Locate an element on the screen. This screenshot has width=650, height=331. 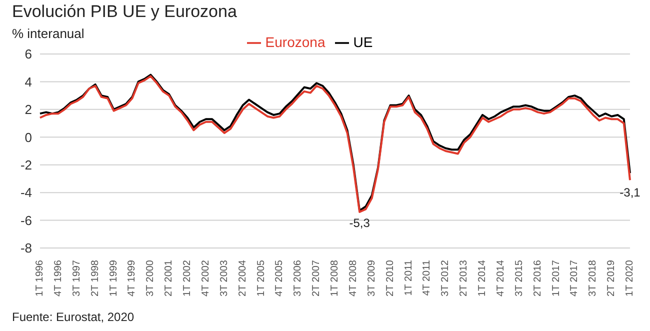
x-tick-label: 2T 2013 is located at coordinates (464, 278).